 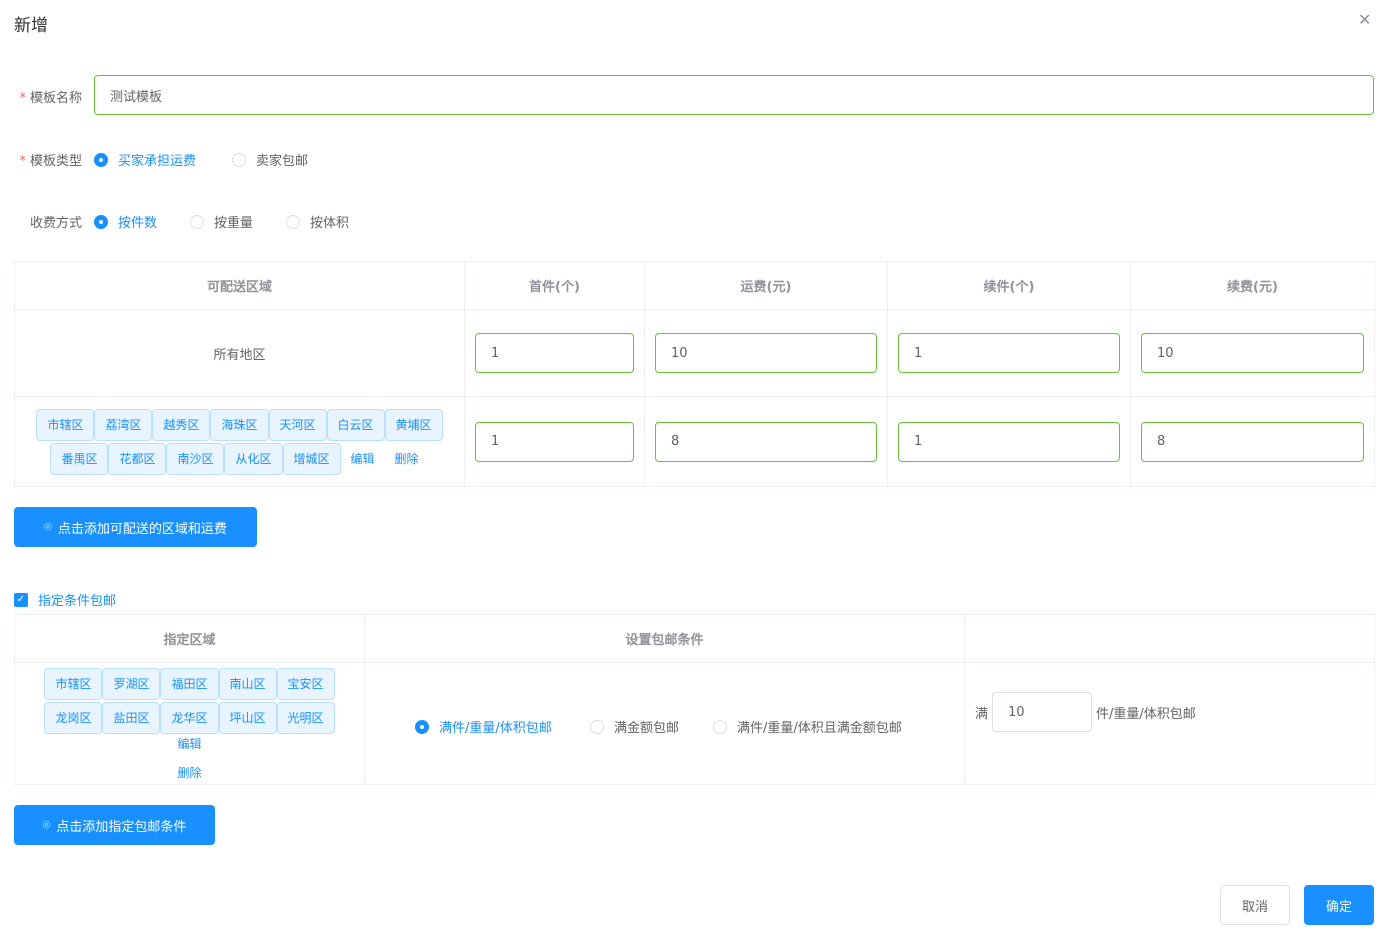 I want to click on region-tag: 海珠区, so click(x=239, y=424).